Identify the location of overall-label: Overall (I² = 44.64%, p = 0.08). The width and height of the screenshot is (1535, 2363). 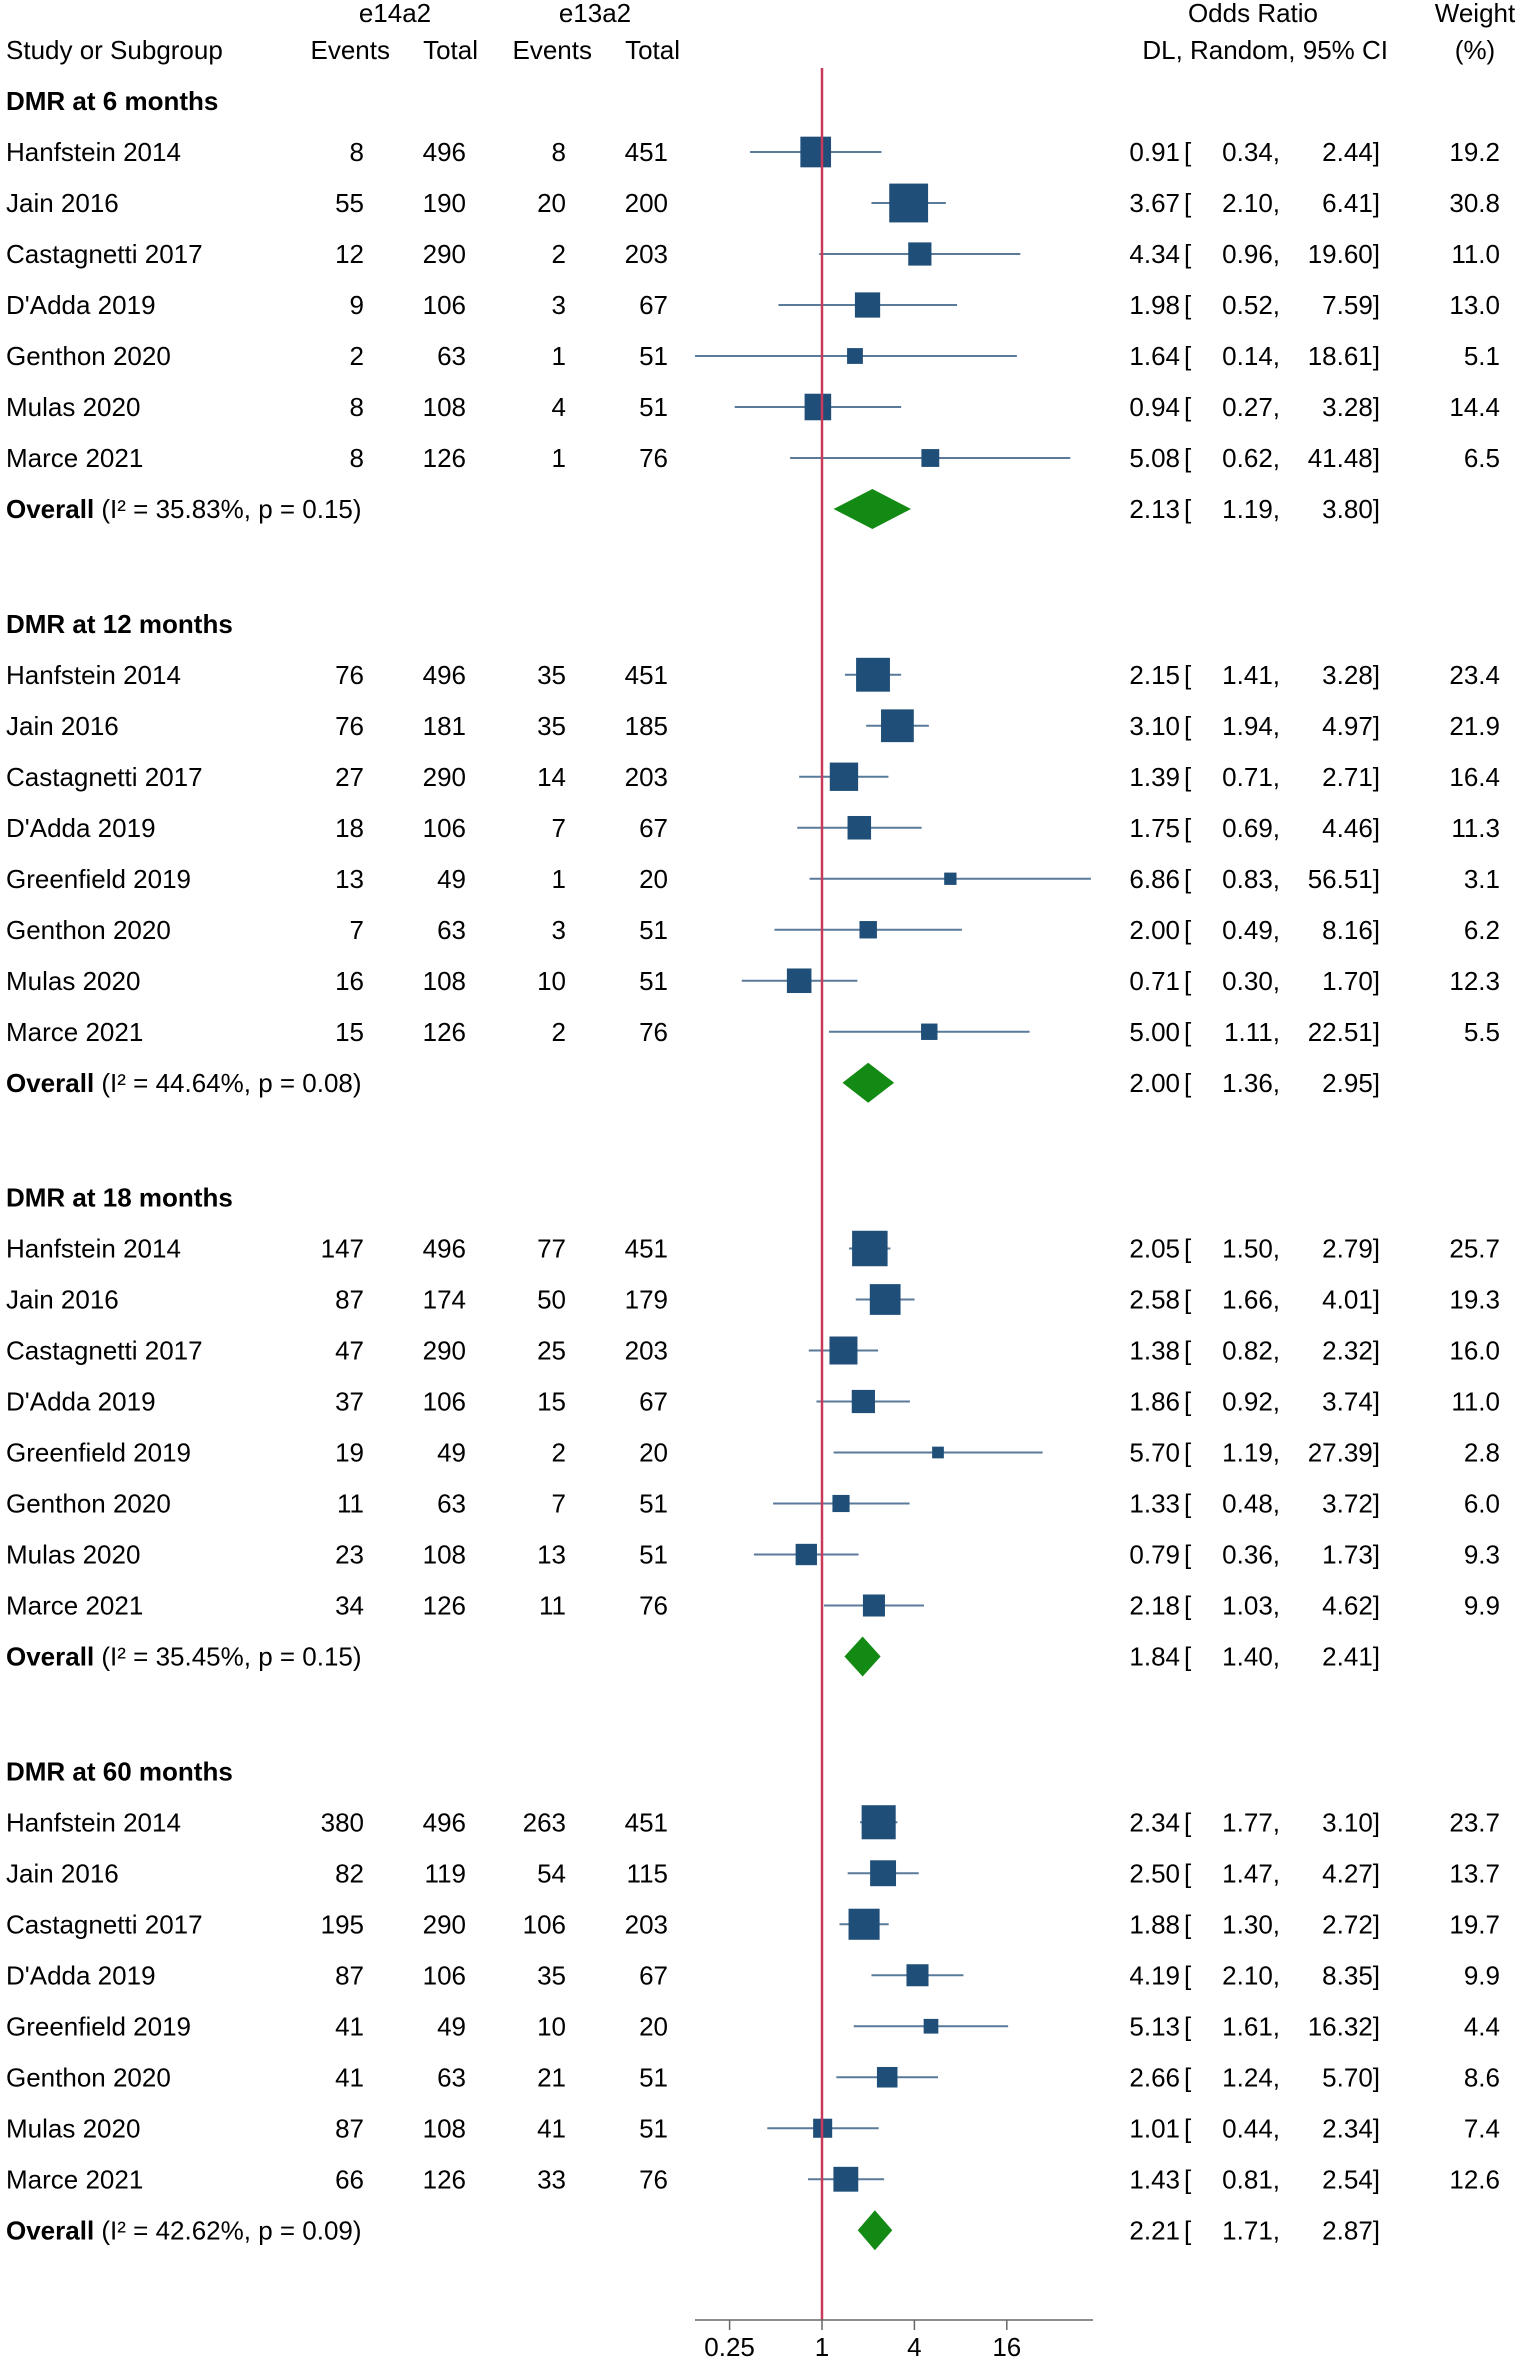
(184, 1083).